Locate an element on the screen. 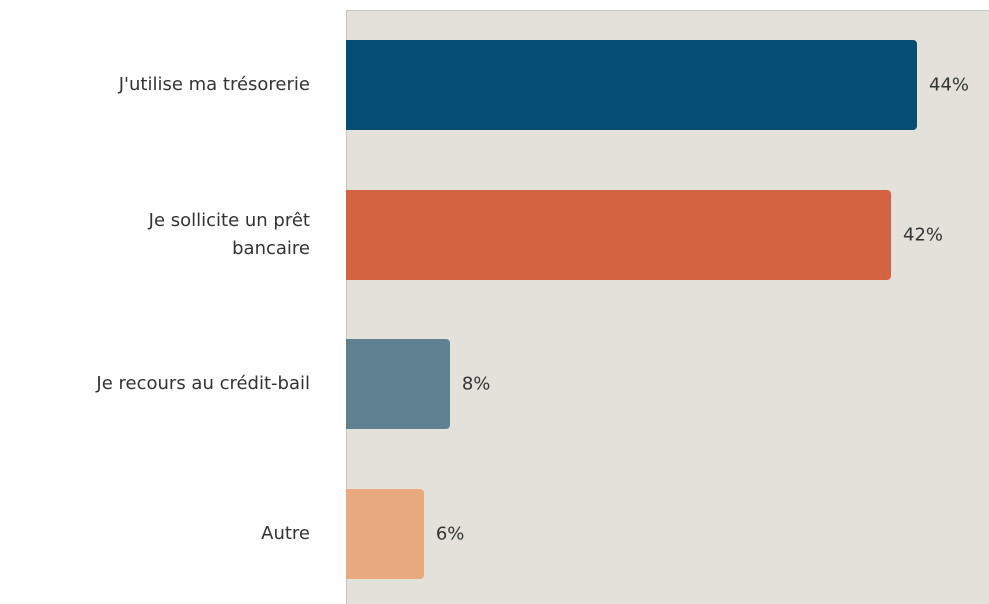 This screenshot has width=989, height=604. value-label: 42% is located at coordinates (923, 235).